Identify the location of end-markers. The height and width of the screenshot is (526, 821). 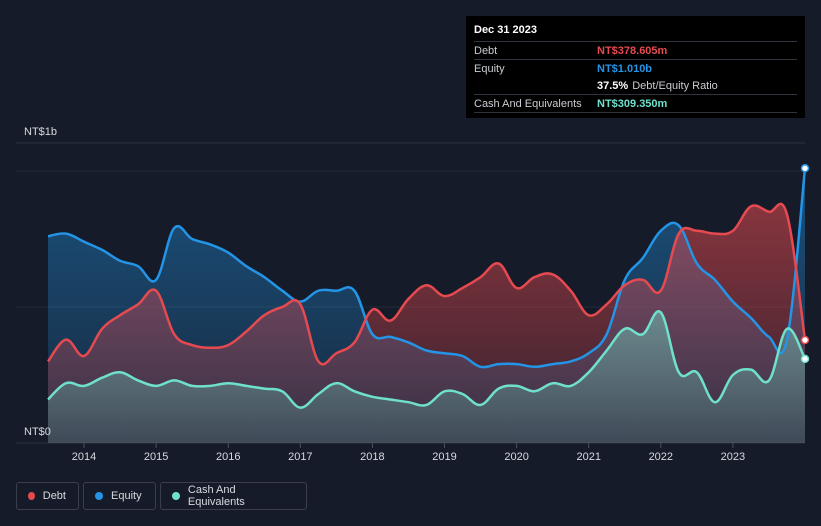
(805, 264).